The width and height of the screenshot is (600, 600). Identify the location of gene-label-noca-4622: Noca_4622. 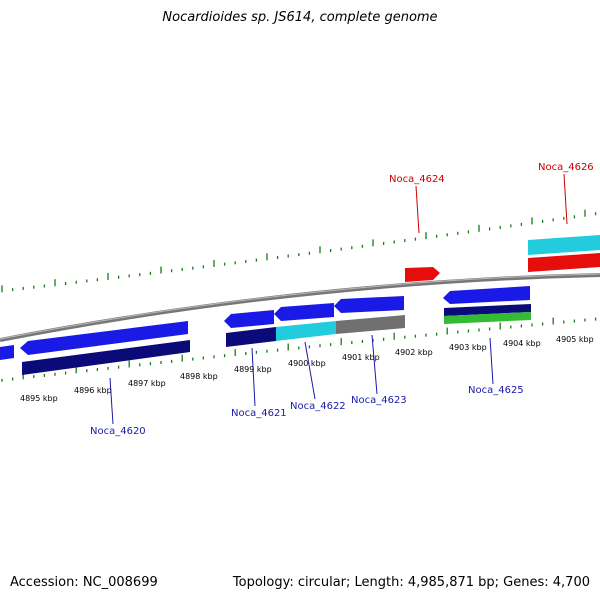
(318, 406).